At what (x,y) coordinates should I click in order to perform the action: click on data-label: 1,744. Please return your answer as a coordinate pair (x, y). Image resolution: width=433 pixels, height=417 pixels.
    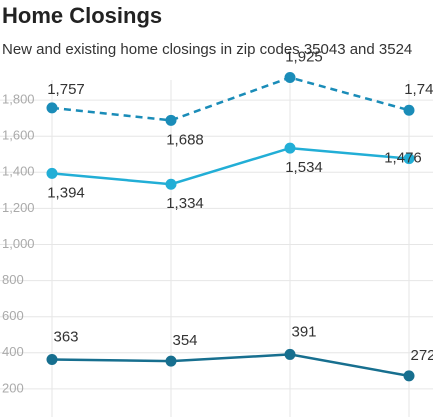
    Looking at the image, I should click on (418, 89).